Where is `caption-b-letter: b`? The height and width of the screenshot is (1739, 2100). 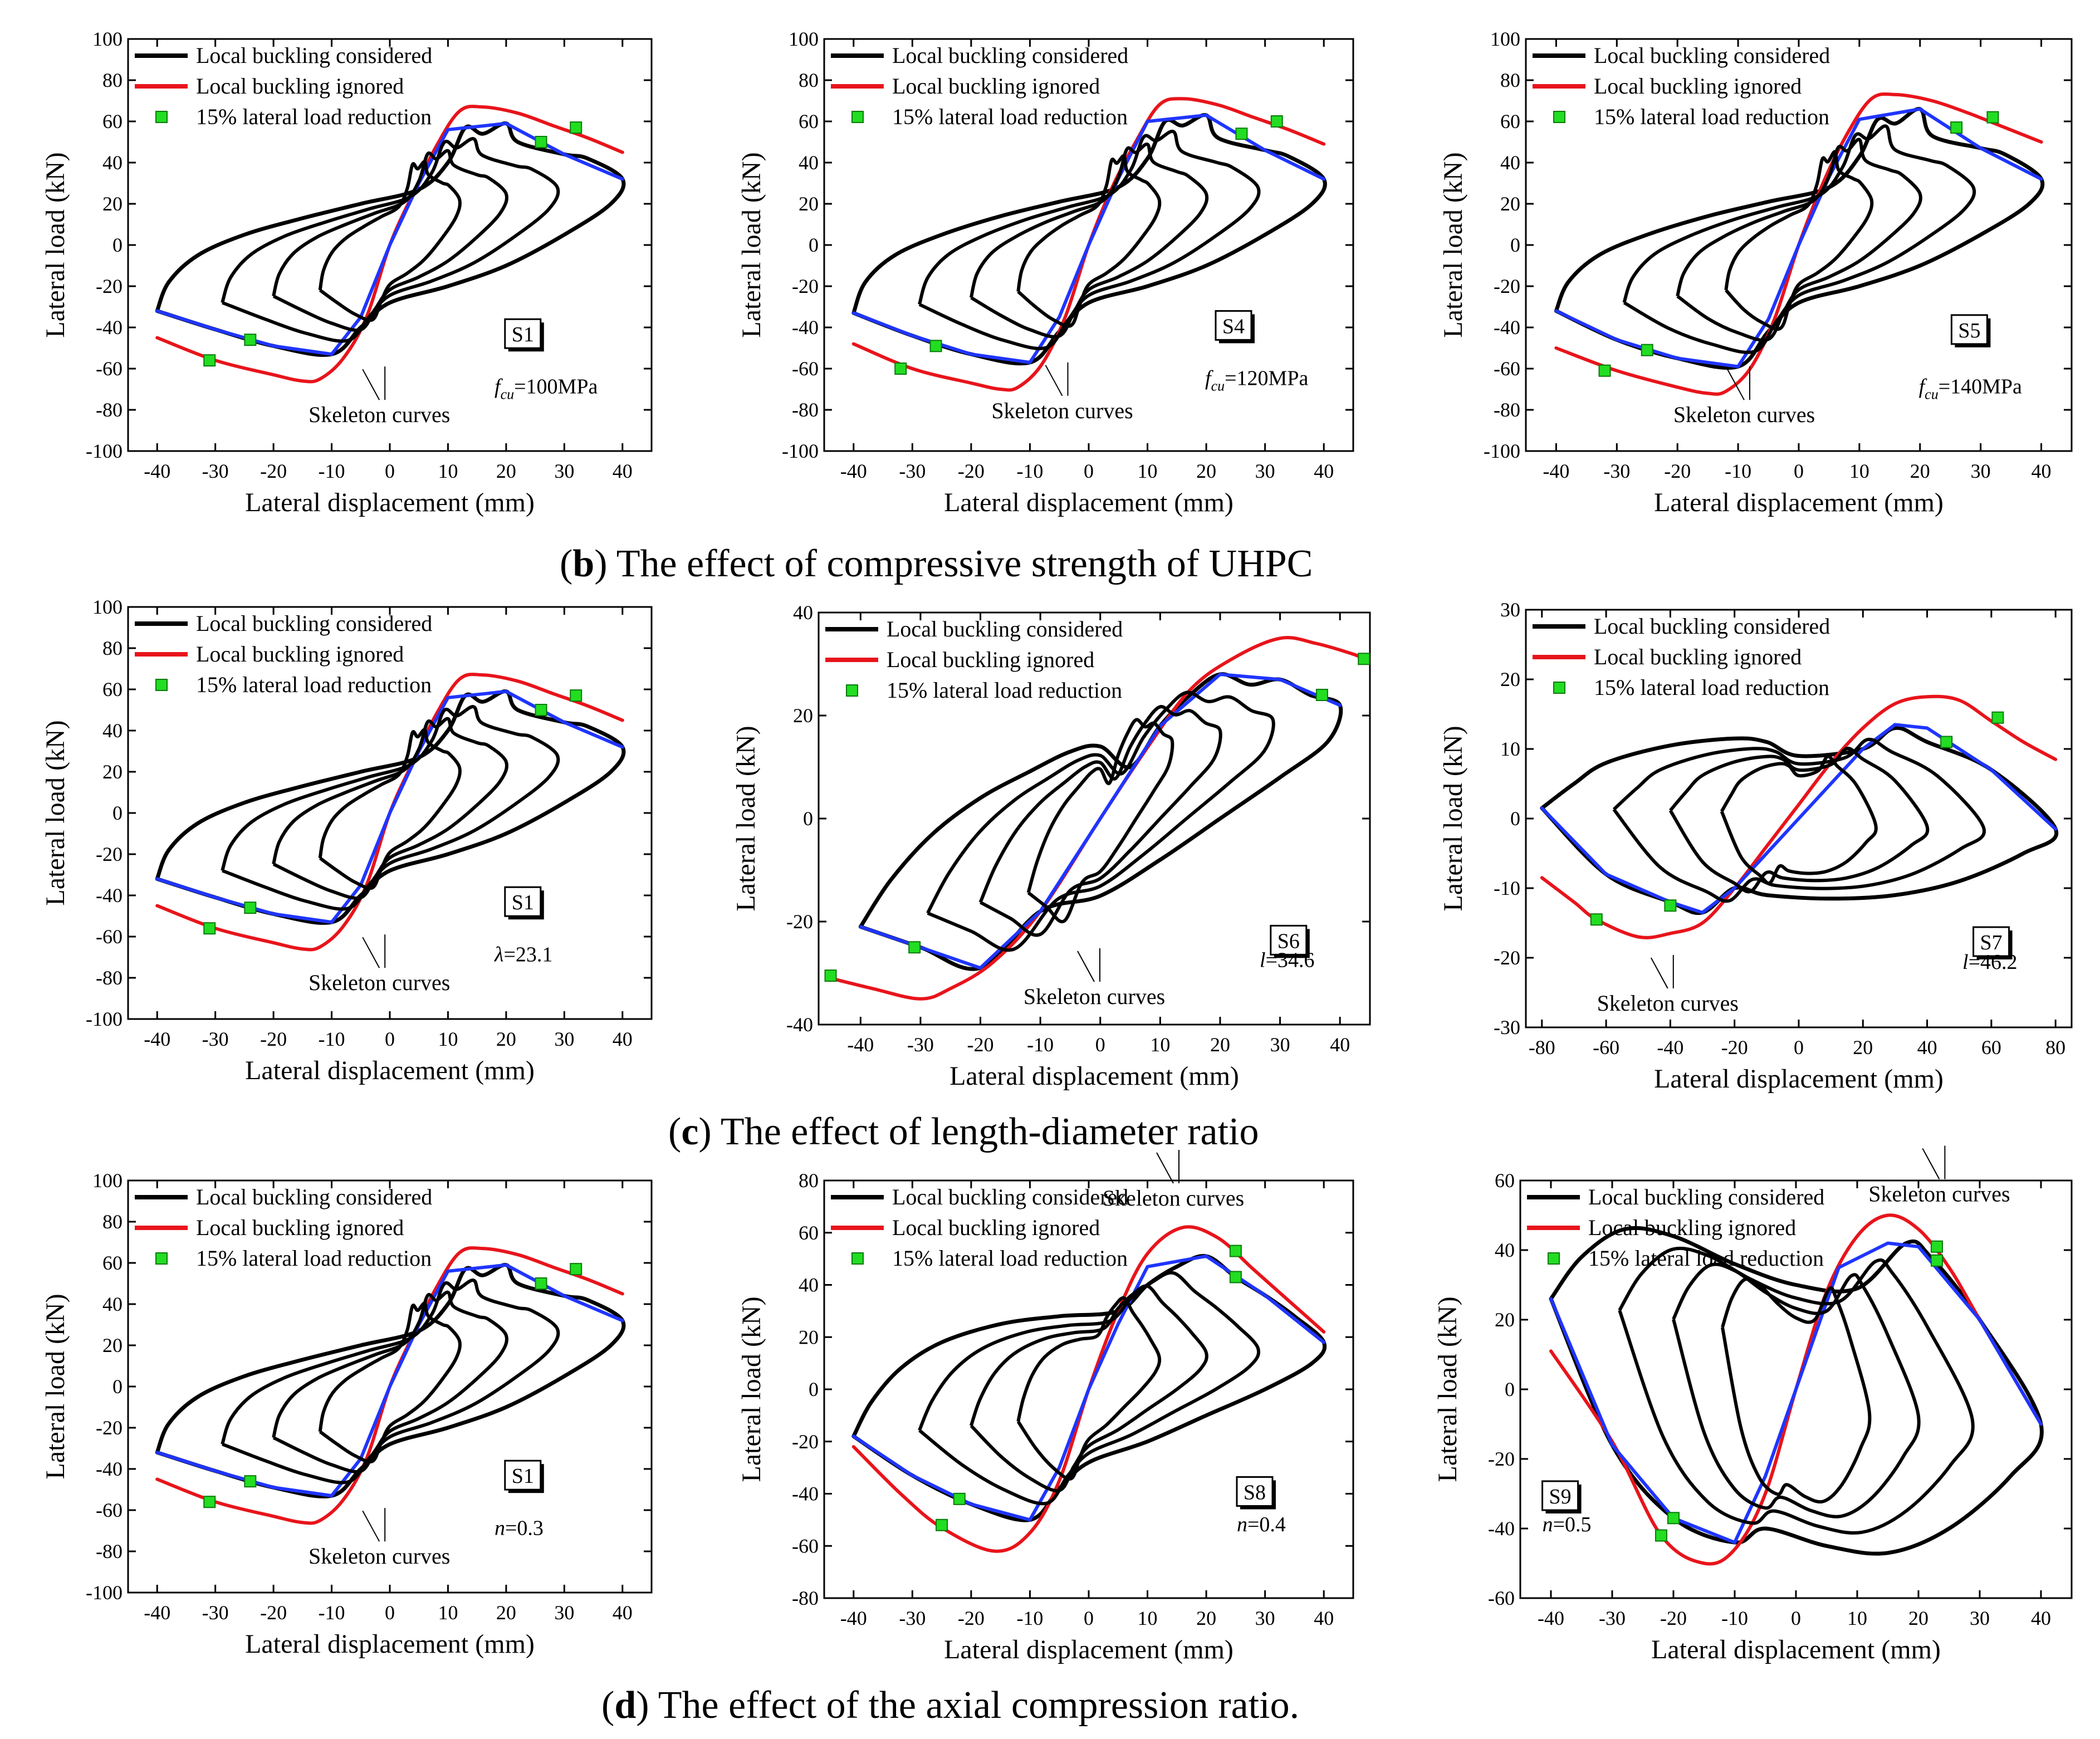
caption-b-letter: b is located at coordinates (583, 563).